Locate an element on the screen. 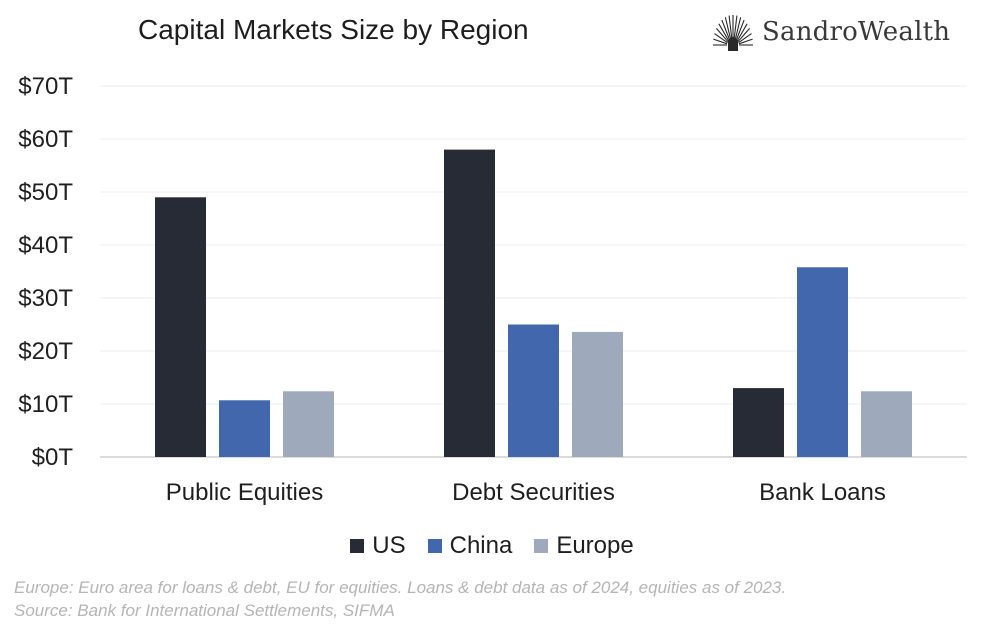  x-tick-label: Public Equities is located at coordinates (244, 492).